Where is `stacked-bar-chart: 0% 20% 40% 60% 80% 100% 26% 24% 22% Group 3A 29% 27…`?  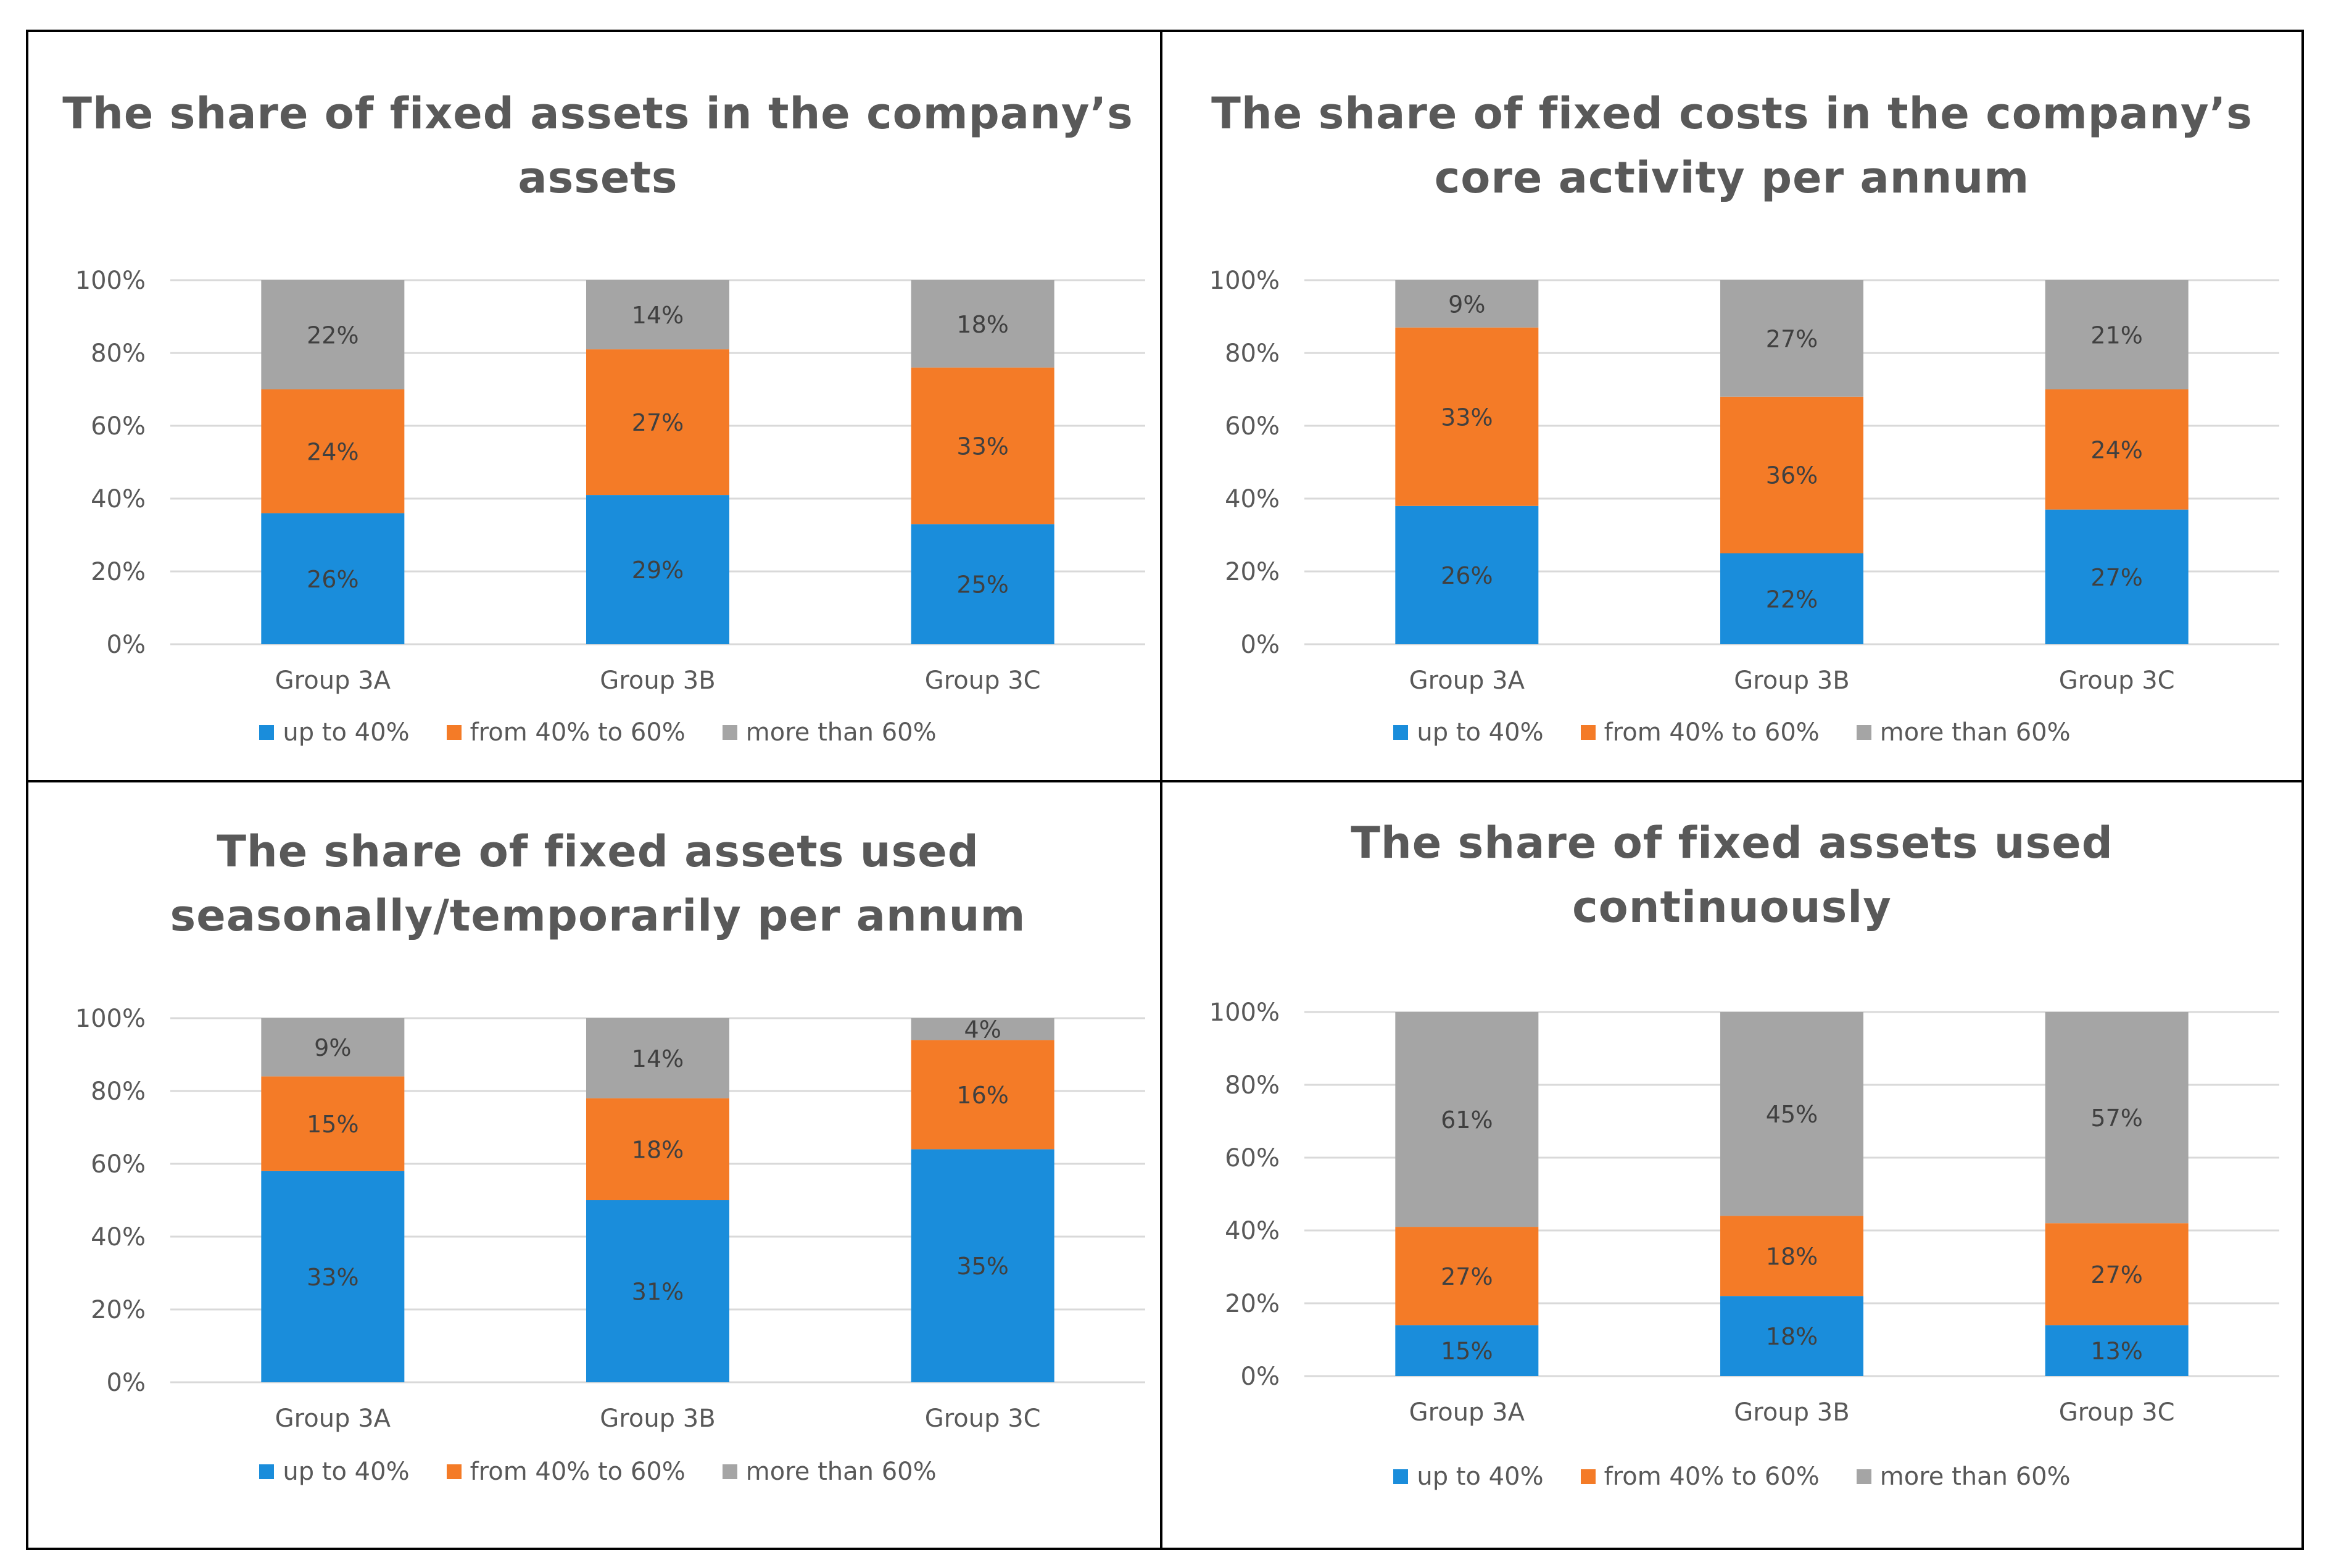
stacked-bar-chart: 0% 20% 40% 60% 80% 100% 26% 24% 22% Group 3A 29% 27… is located at coordinates (610, 481).